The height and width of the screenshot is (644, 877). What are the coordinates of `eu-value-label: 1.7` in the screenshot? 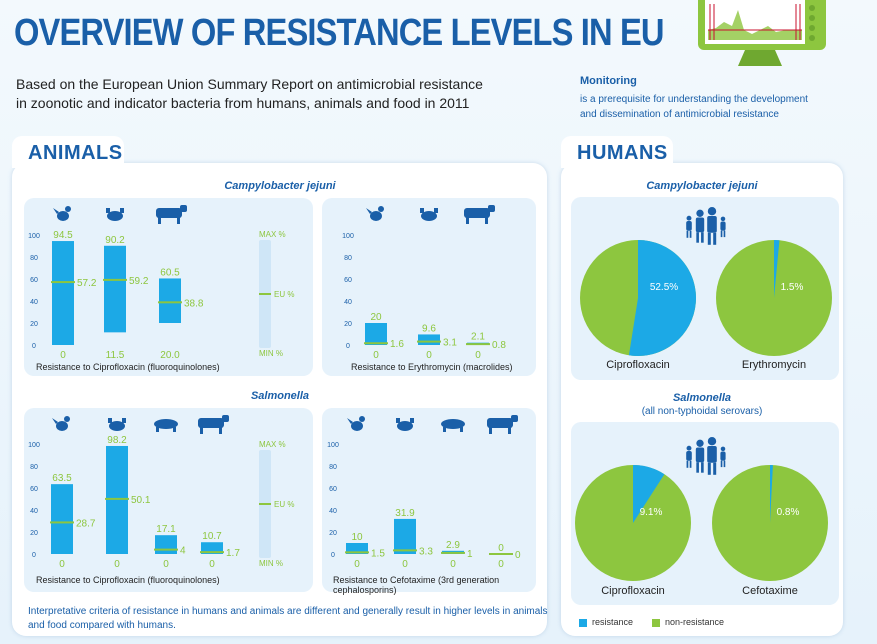 It's located at (233, 553).